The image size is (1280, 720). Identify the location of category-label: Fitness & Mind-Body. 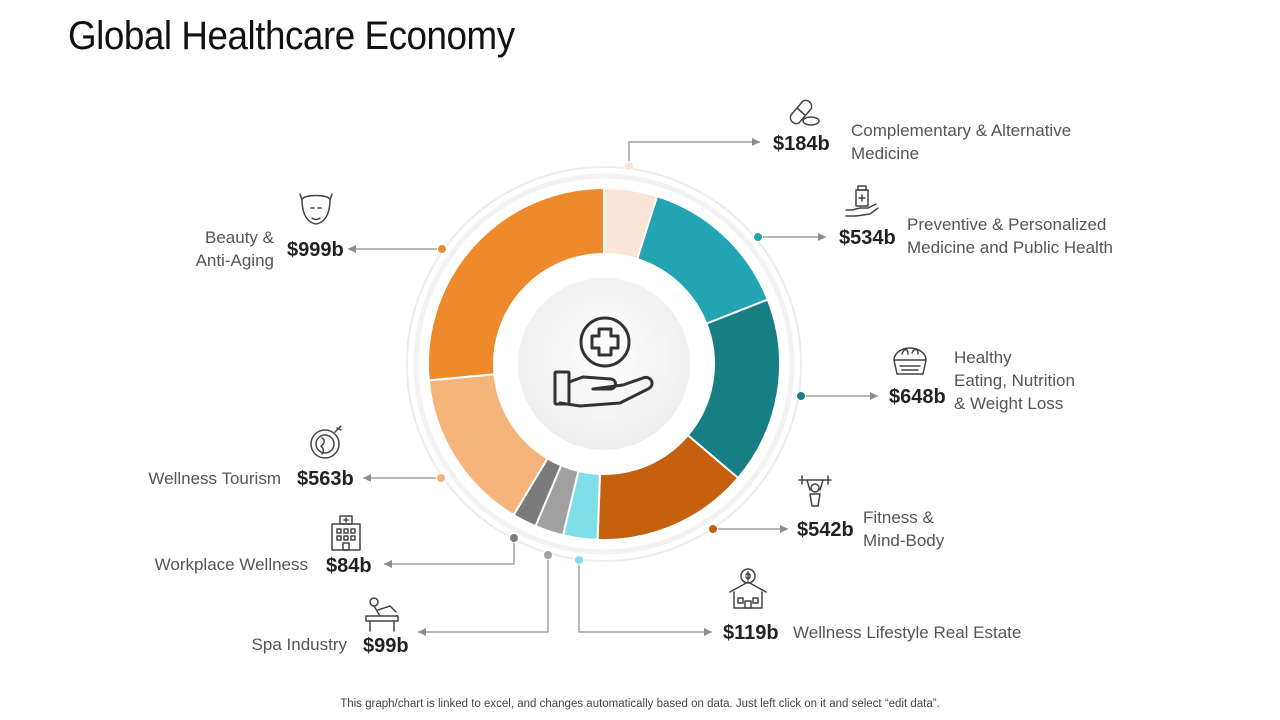
(904, 529).